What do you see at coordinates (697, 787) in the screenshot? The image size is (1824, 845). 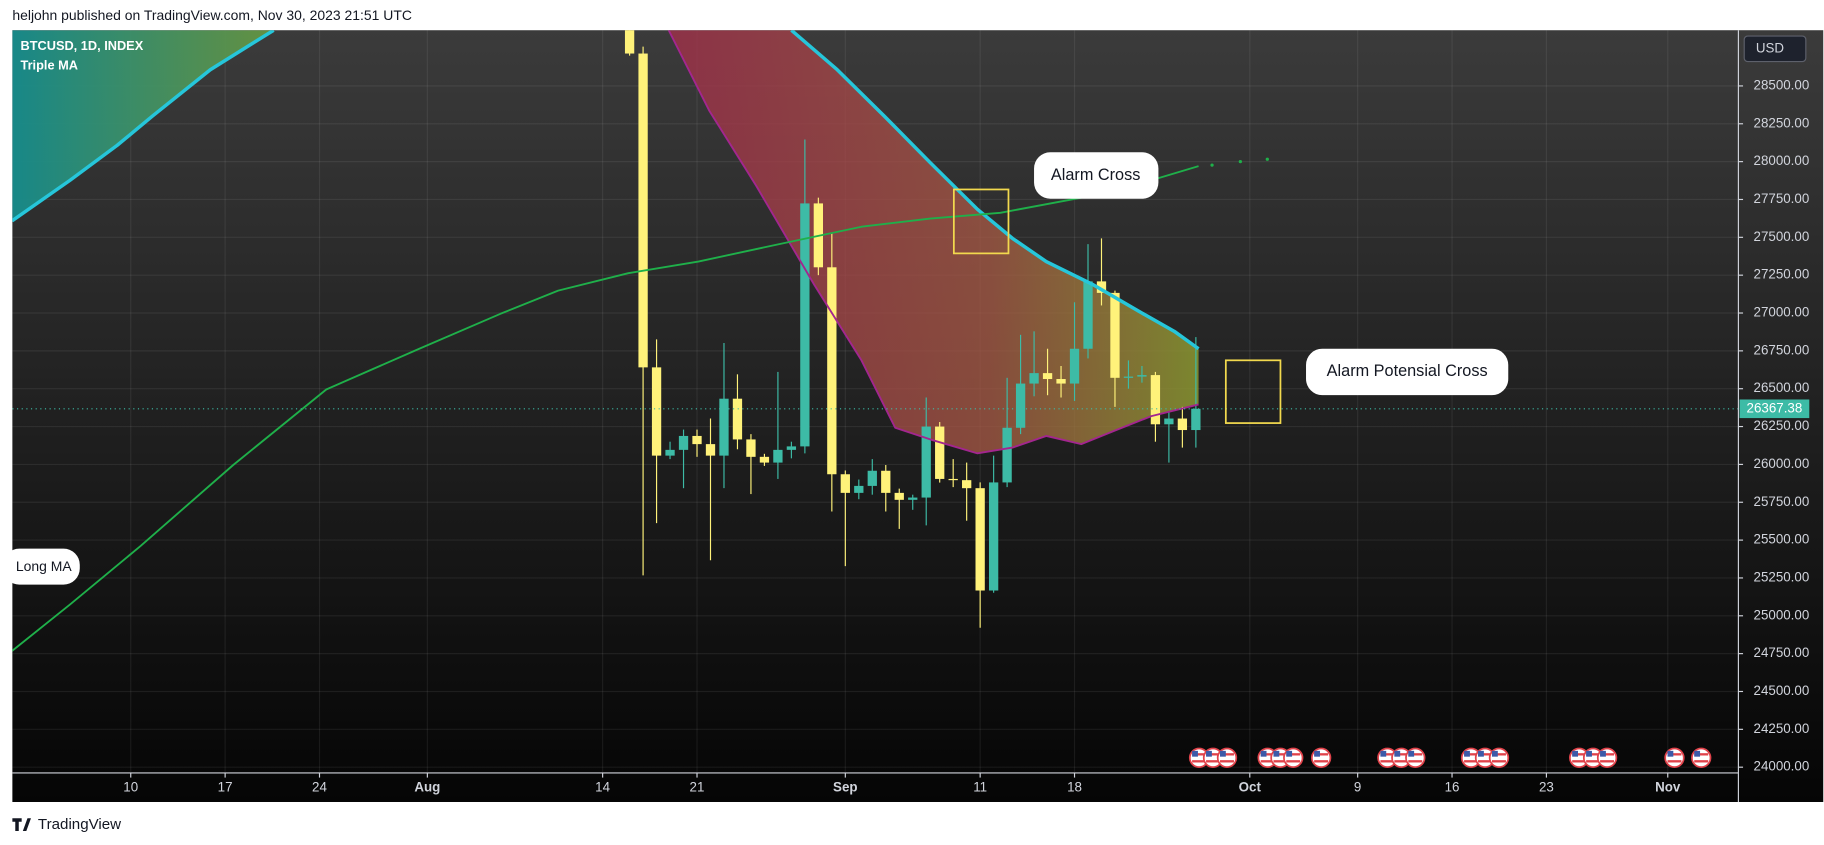 I see `x-tick-label: 21` at bounding box center [697, 787].